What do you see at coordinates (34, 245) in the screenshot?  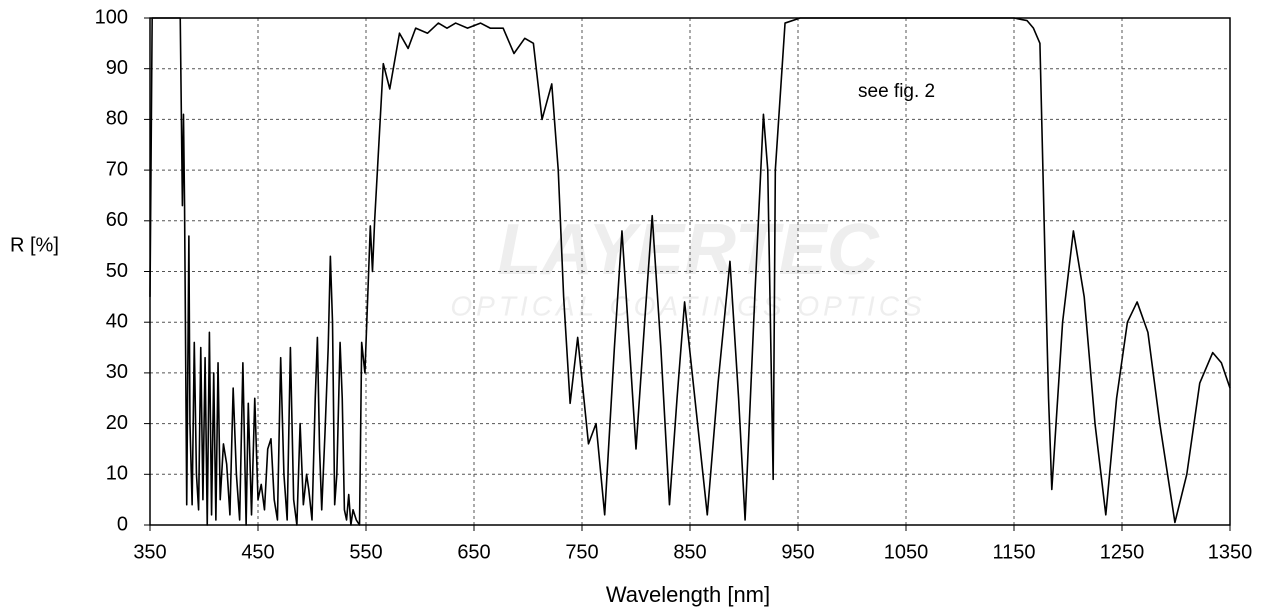 I see `y-axis-label: R [%]` at bounding box center [34, 245].